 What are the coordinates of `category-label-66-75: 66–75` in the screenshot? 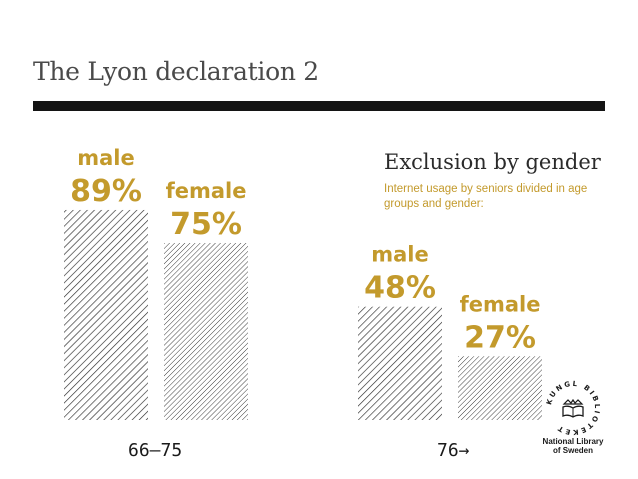 It's located at (155, 450).